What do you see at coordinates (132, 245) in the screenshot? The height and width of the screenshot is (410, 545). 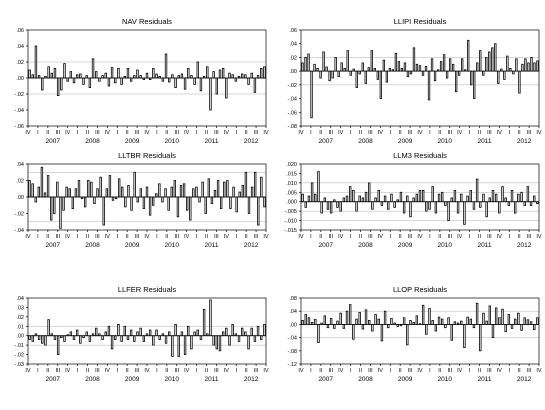 I see `x-year-label: 2009` at bounding box center [132, 245].